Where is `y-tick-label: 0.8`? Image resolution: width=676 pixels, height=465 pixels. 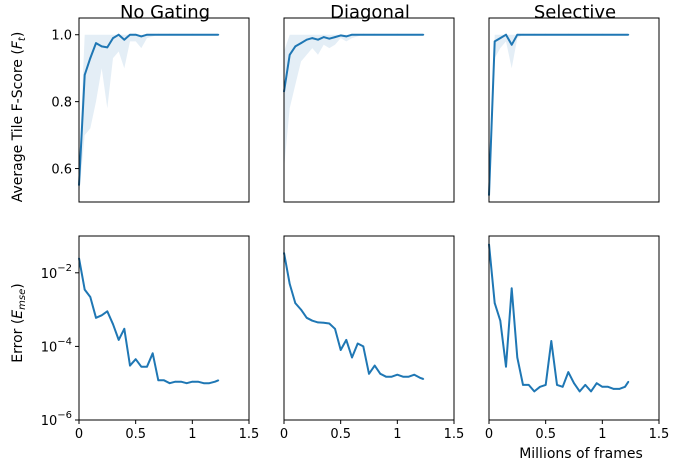
y-tick-label: 0.8 is located at coordinates (61, 103).